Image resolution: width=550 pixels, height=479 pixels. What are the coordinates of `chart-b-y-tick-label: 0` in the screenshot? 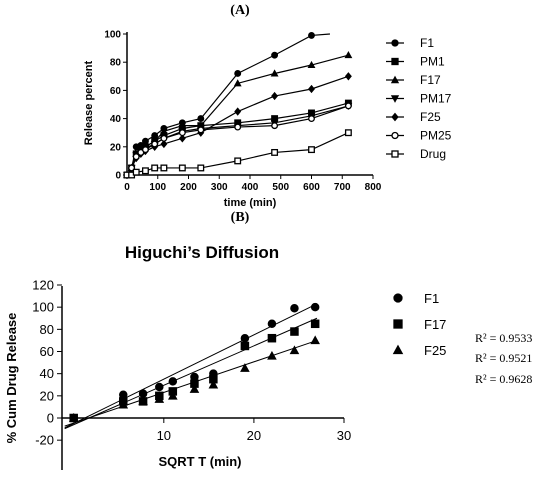 It's located at (50, 418).